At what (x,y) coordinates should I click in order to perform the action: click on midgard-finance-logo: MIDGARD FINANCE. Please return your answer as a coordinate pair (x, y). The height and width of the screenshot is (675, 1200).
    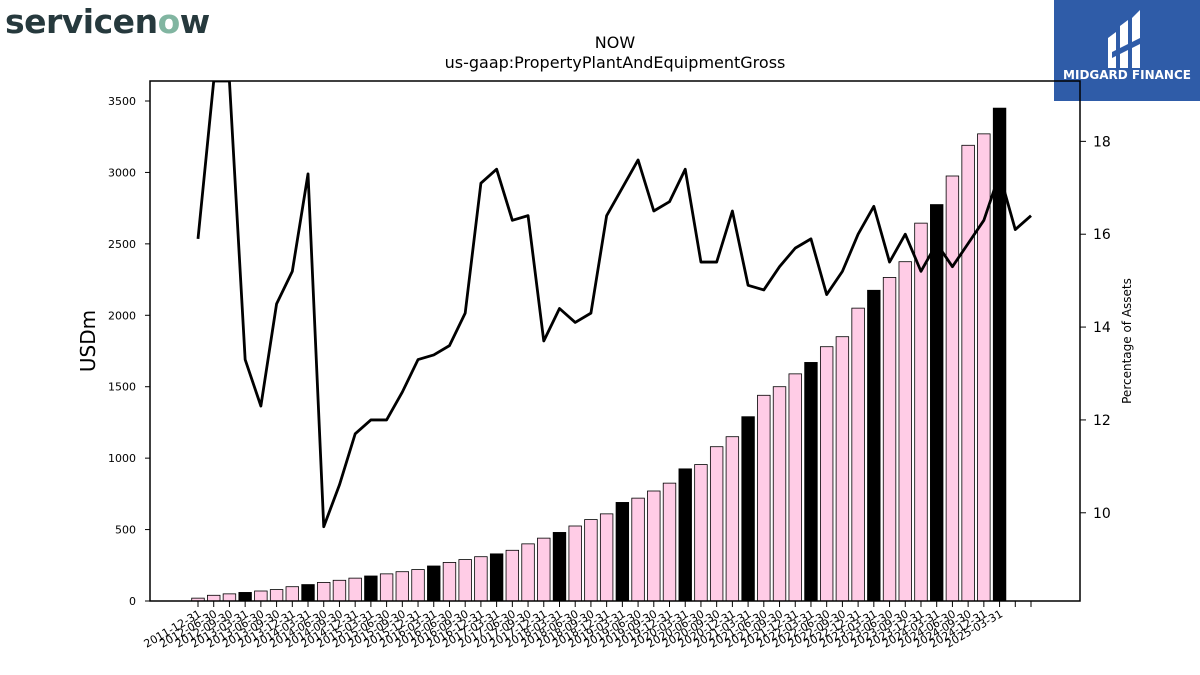
    Looking at the image, I should click on (1127, 50).